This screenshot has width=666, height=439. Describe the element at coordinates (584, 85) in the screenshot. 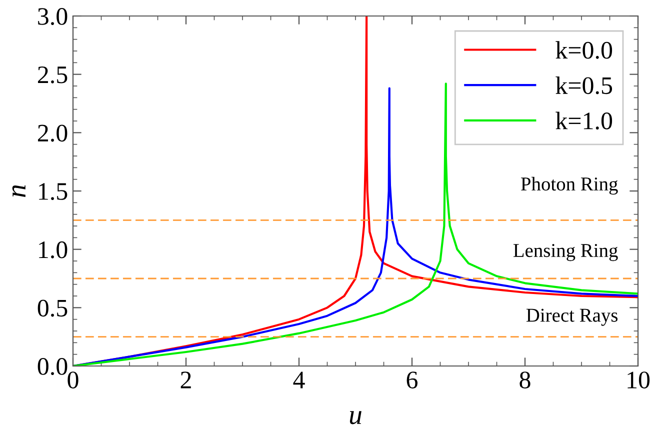

I see `legend-label: k=0.5` at that location.